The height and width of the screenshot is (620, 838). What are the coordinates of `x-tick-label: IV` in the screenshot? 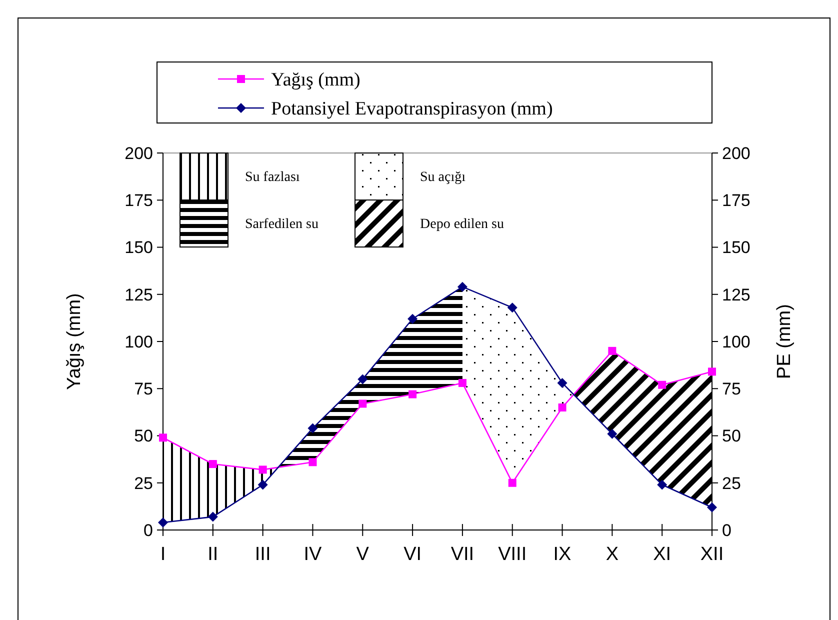 It's located at (313, 554).